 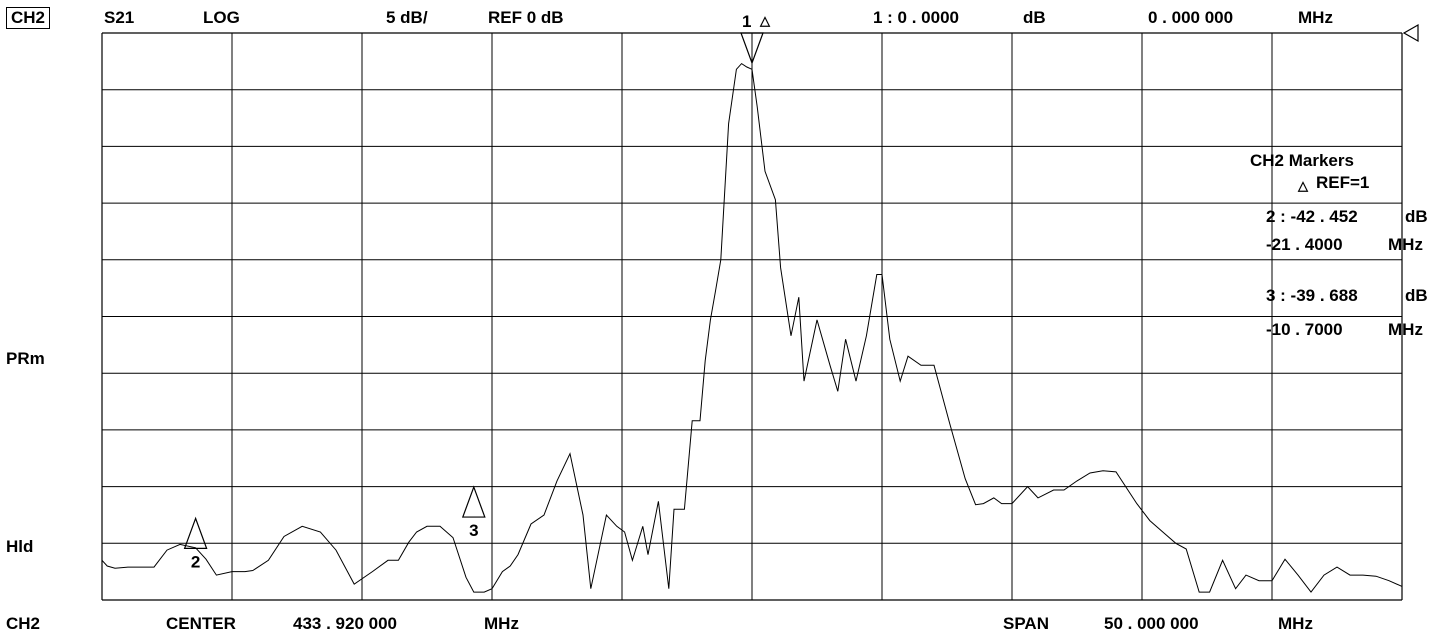 I want to click on marker-3-frequency-unit: MHz, so click(x=1405, y=330).